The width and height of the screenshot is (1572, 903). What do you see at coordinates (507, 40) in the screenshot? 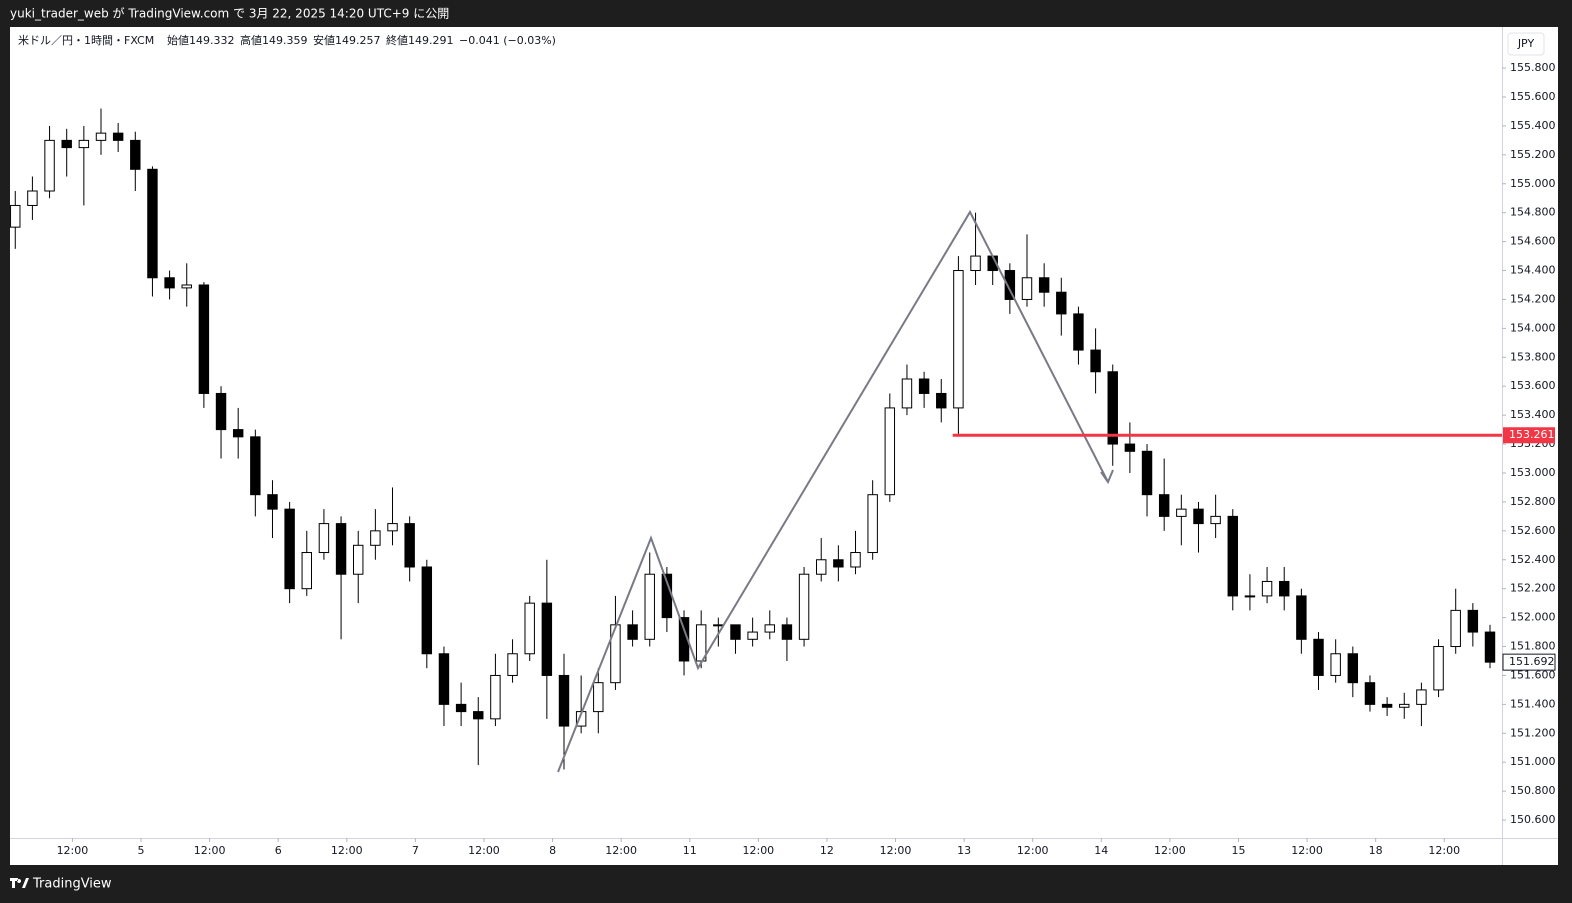
I see `legend-change: −0.041 (−0.03%)` at bounding box center [507, 40].